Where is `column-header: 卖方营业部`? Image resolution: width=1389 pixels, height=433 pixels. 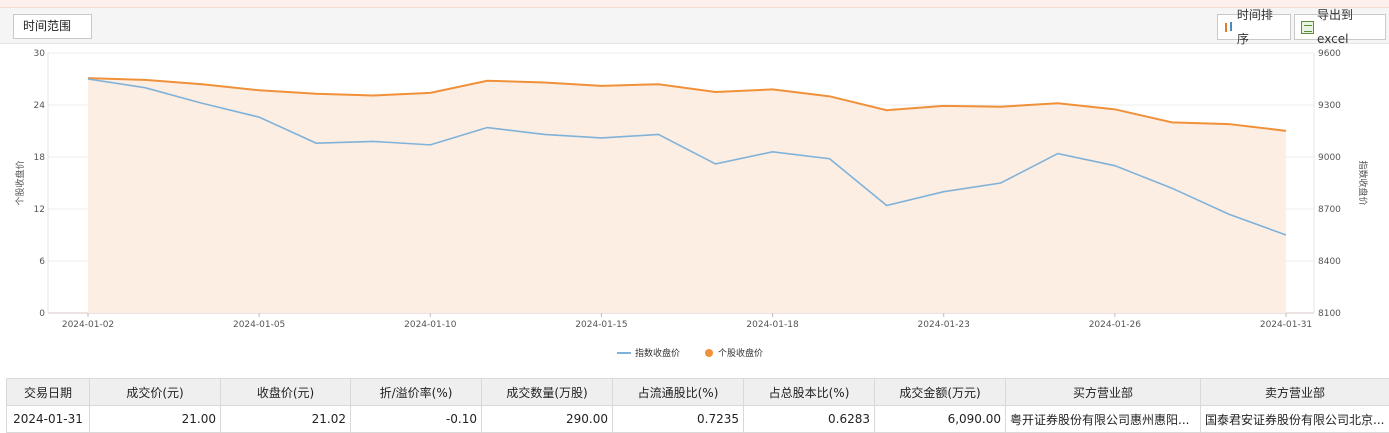 column-header: 卖方营业部 is located at coordinates (1294, 392).